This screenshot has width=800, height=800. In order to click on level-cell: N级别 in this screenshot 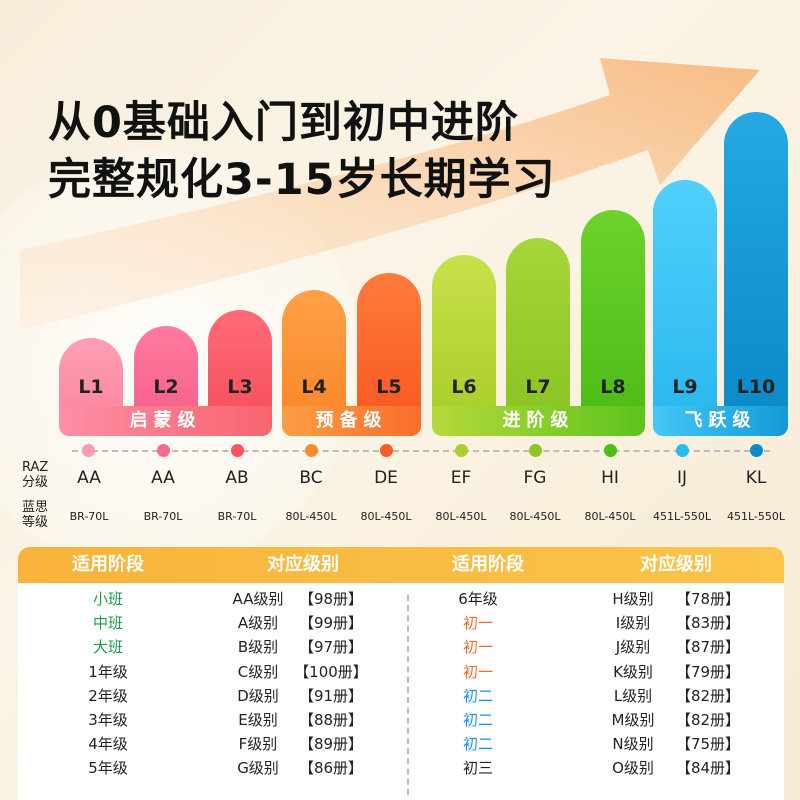, I will do `click(633, 744)`.